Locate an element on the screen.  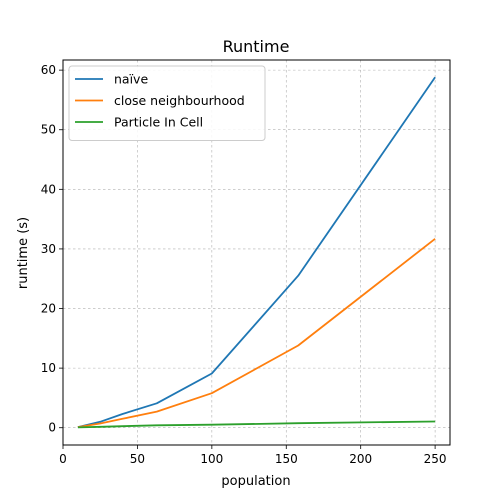
y-tick-label: 40 is located at coordinates (48, 189).